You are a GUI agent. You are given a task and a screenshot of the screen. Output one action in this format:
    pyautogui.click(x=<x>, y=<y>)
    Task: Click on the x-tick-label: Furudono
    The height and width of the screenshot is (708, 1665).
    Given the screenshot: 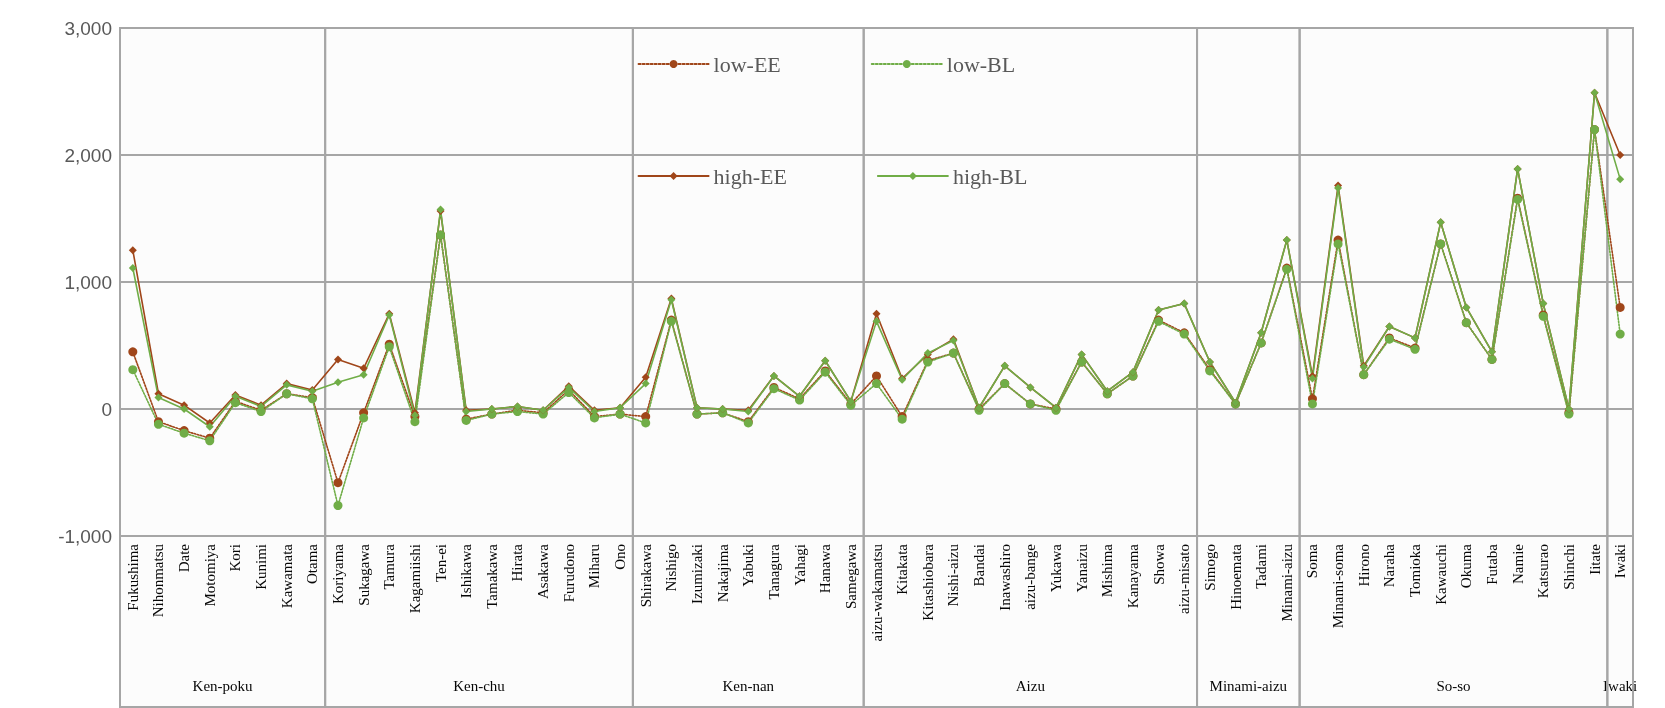 What is the action you would take?
    pyautogui.click(x=568, y=573)
    